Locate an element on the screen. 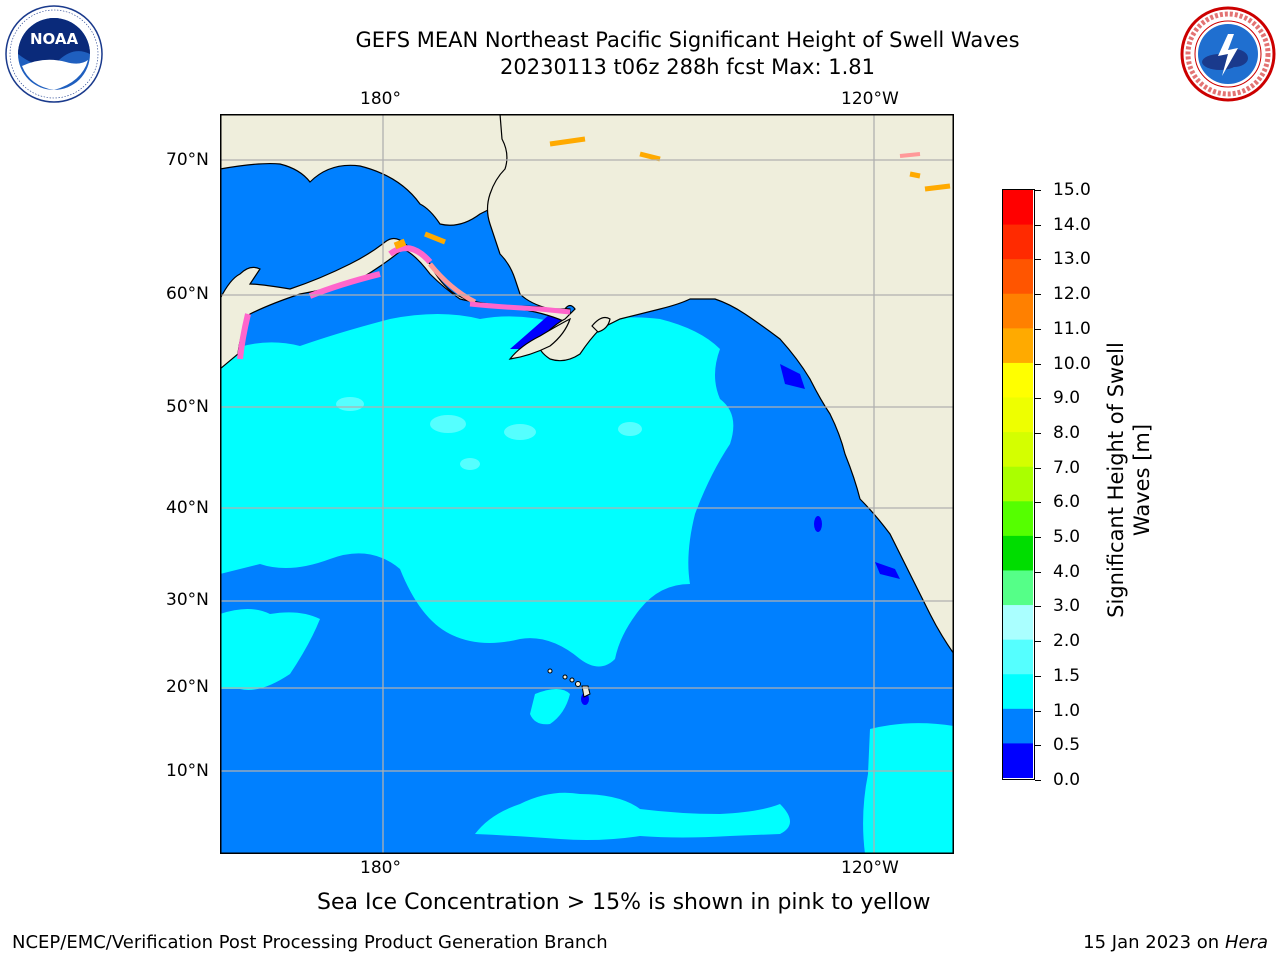 This screenshot has height=960, width=1280. colorbar-tick-label: 15.0 is located at coordinates (1072, 190).